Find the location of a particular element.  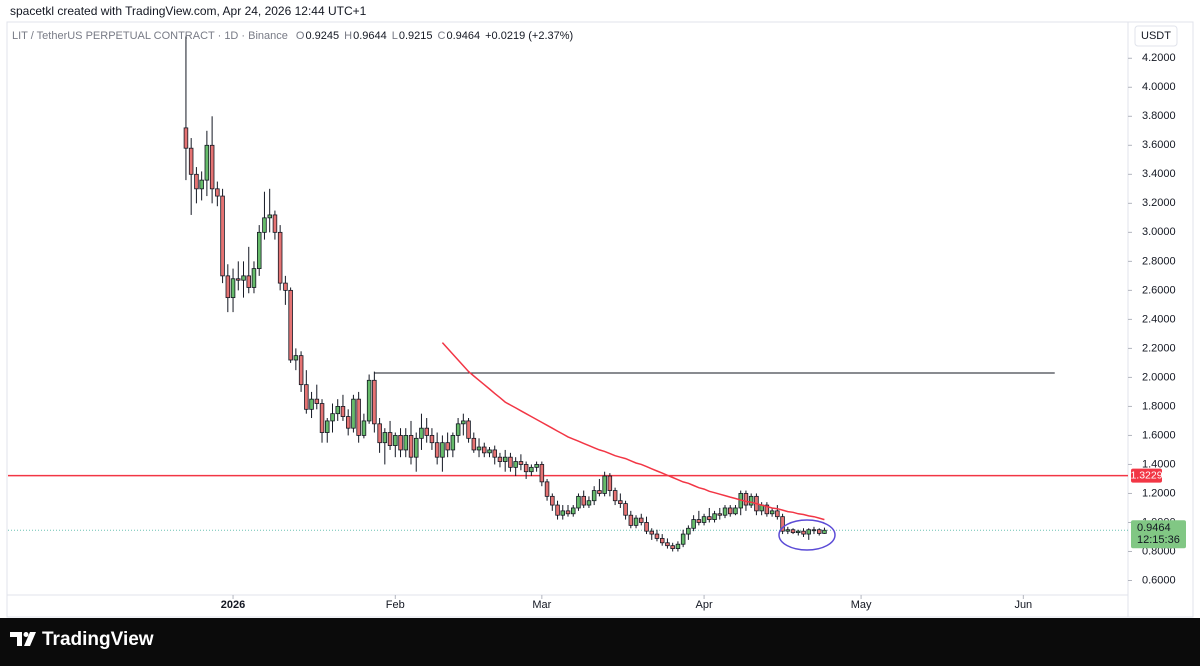

logo-dot is located at coordinates (26, 634).